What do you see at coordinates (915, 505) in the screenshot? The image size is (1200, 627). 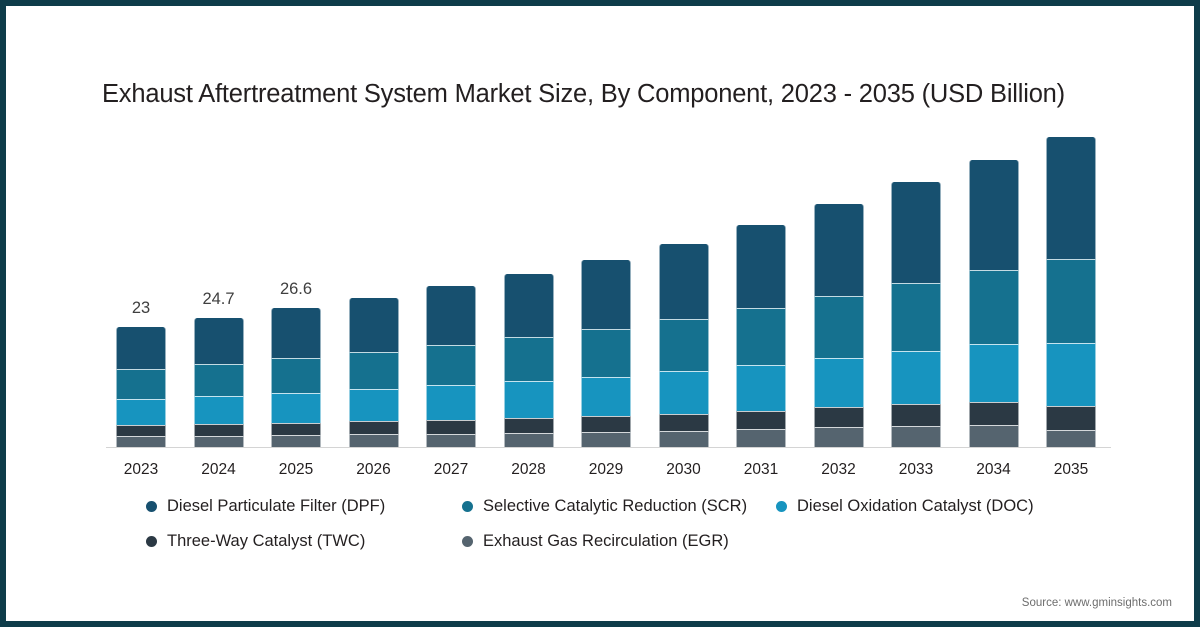 I see `legend-label: Diesel Oxidation Catalyst (DOC)` at bounding box center [915, 505].